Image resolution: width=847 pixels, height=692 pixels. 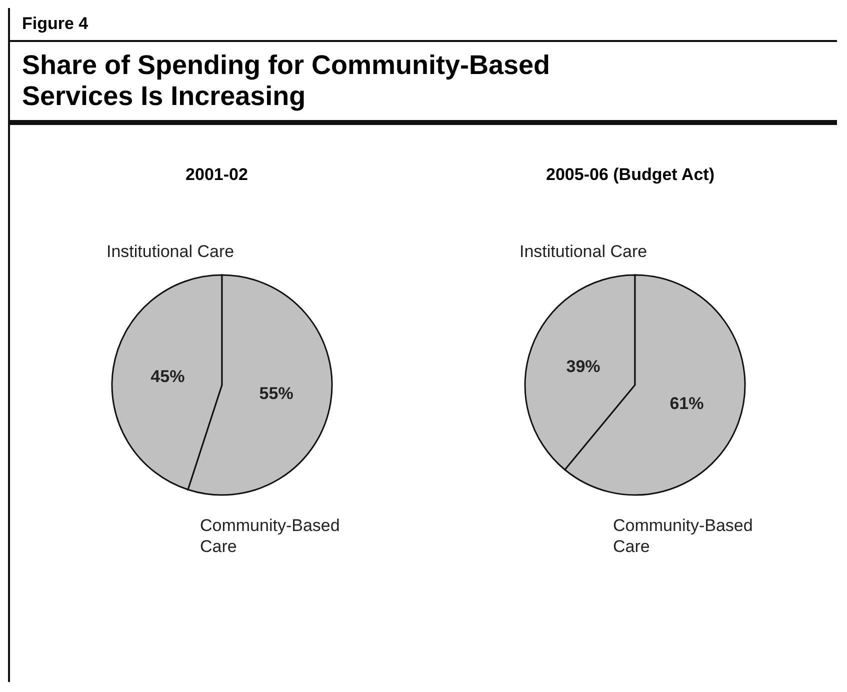 What do you see at coordinates (276, 394) in the screenshot?
I see `data-label: 55%` at bounding box center [276, 394].